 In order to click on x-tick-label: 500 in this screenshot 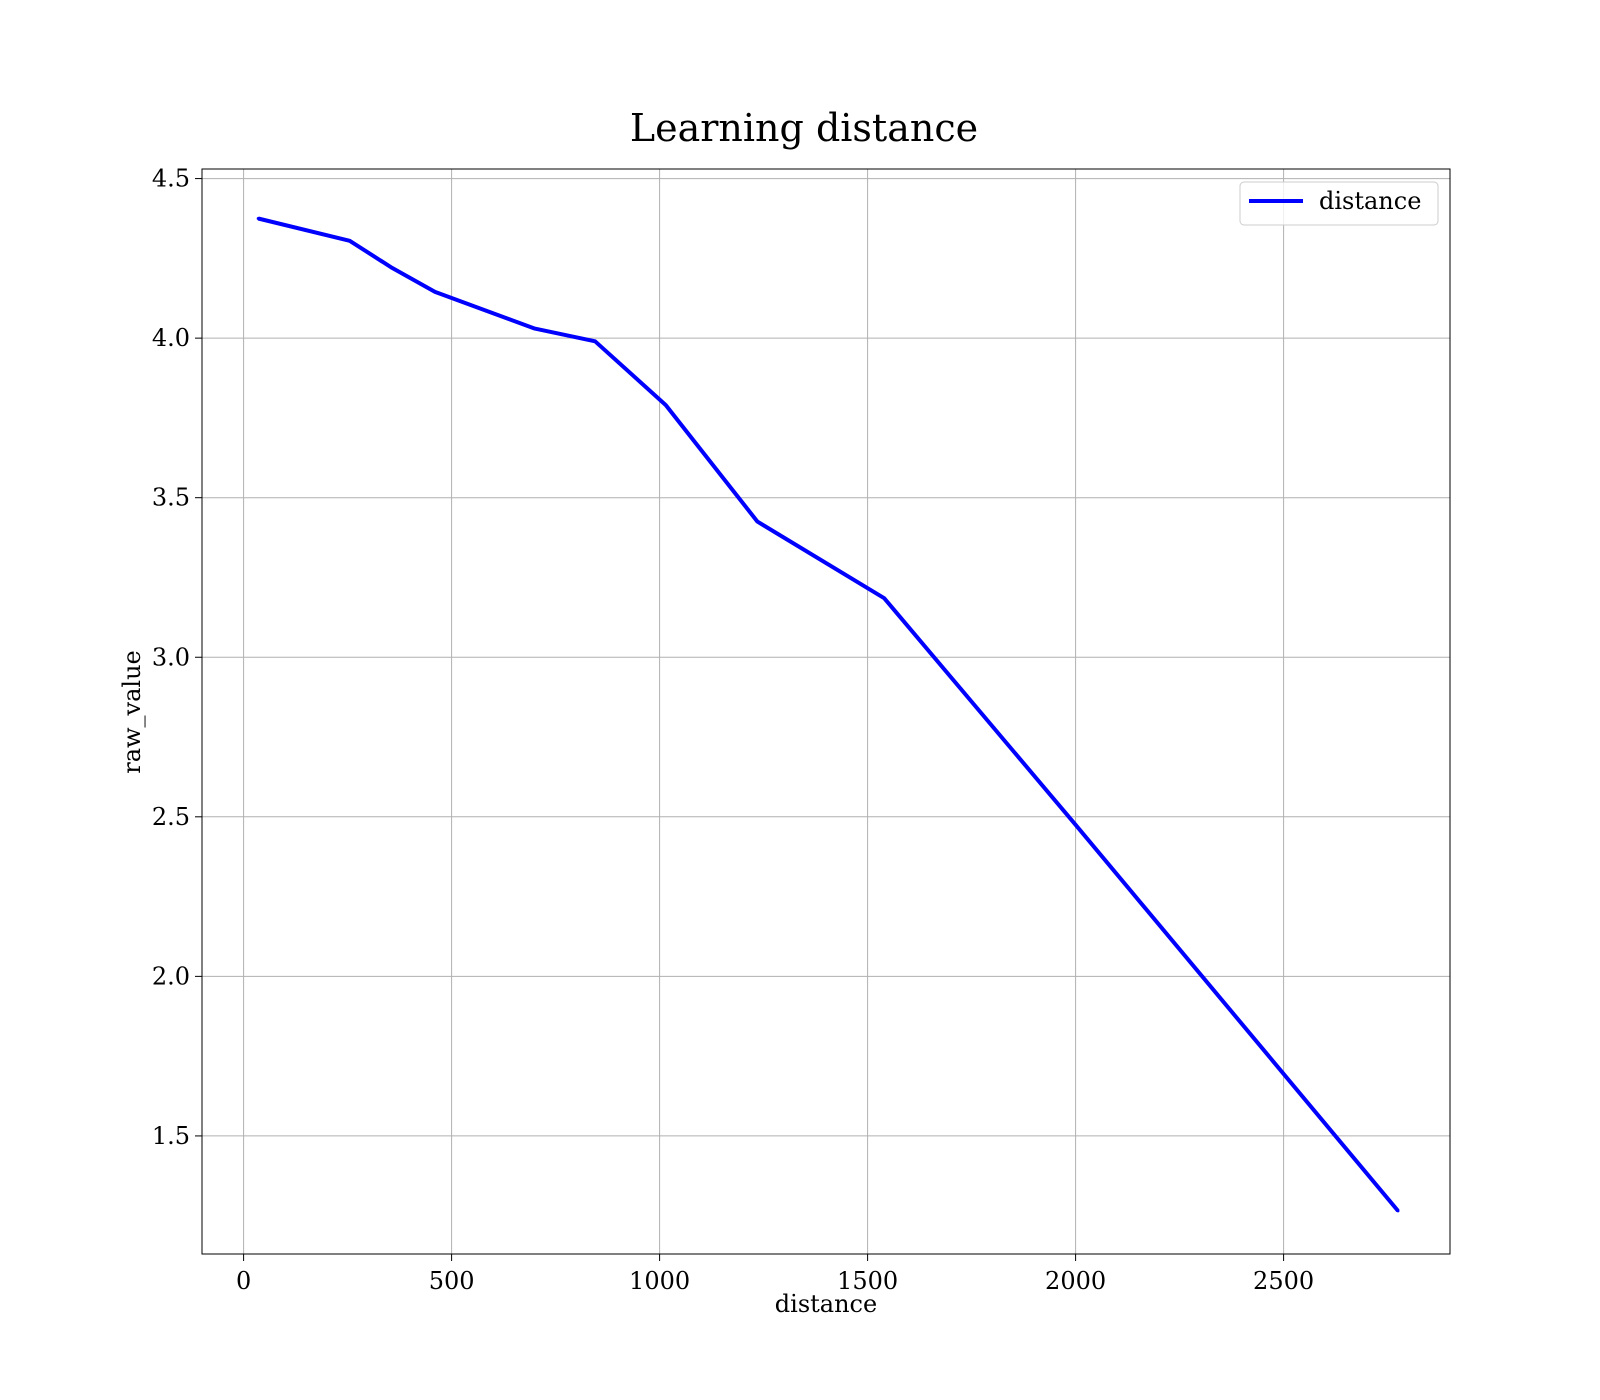, I will do `click(452, 1281)`.